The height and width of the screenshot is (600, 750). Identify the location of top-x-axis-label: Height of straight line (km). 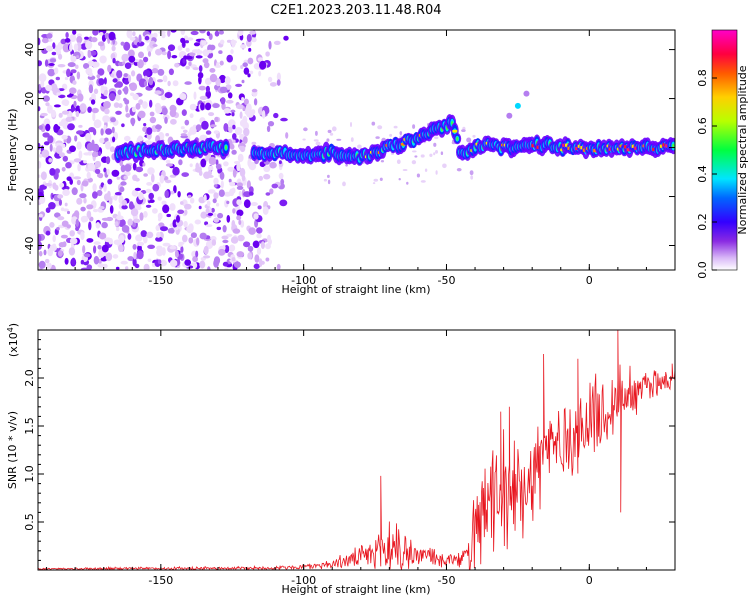
(355, 289).